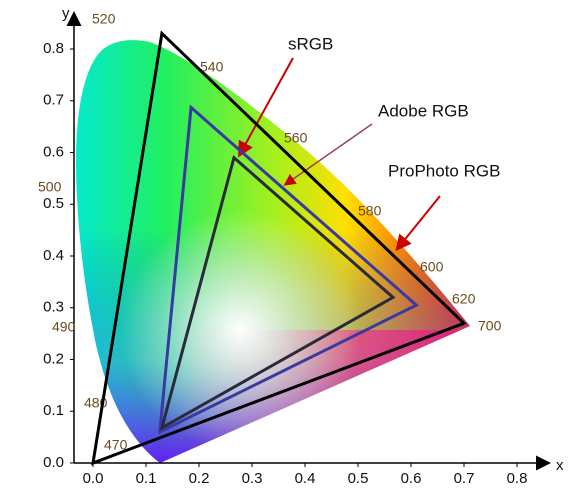 This screenshot has width=588, height=498. Describe the element at coordinates (53, 151) in the screenshot. I see `y-tick-label: 0.6` at that location.